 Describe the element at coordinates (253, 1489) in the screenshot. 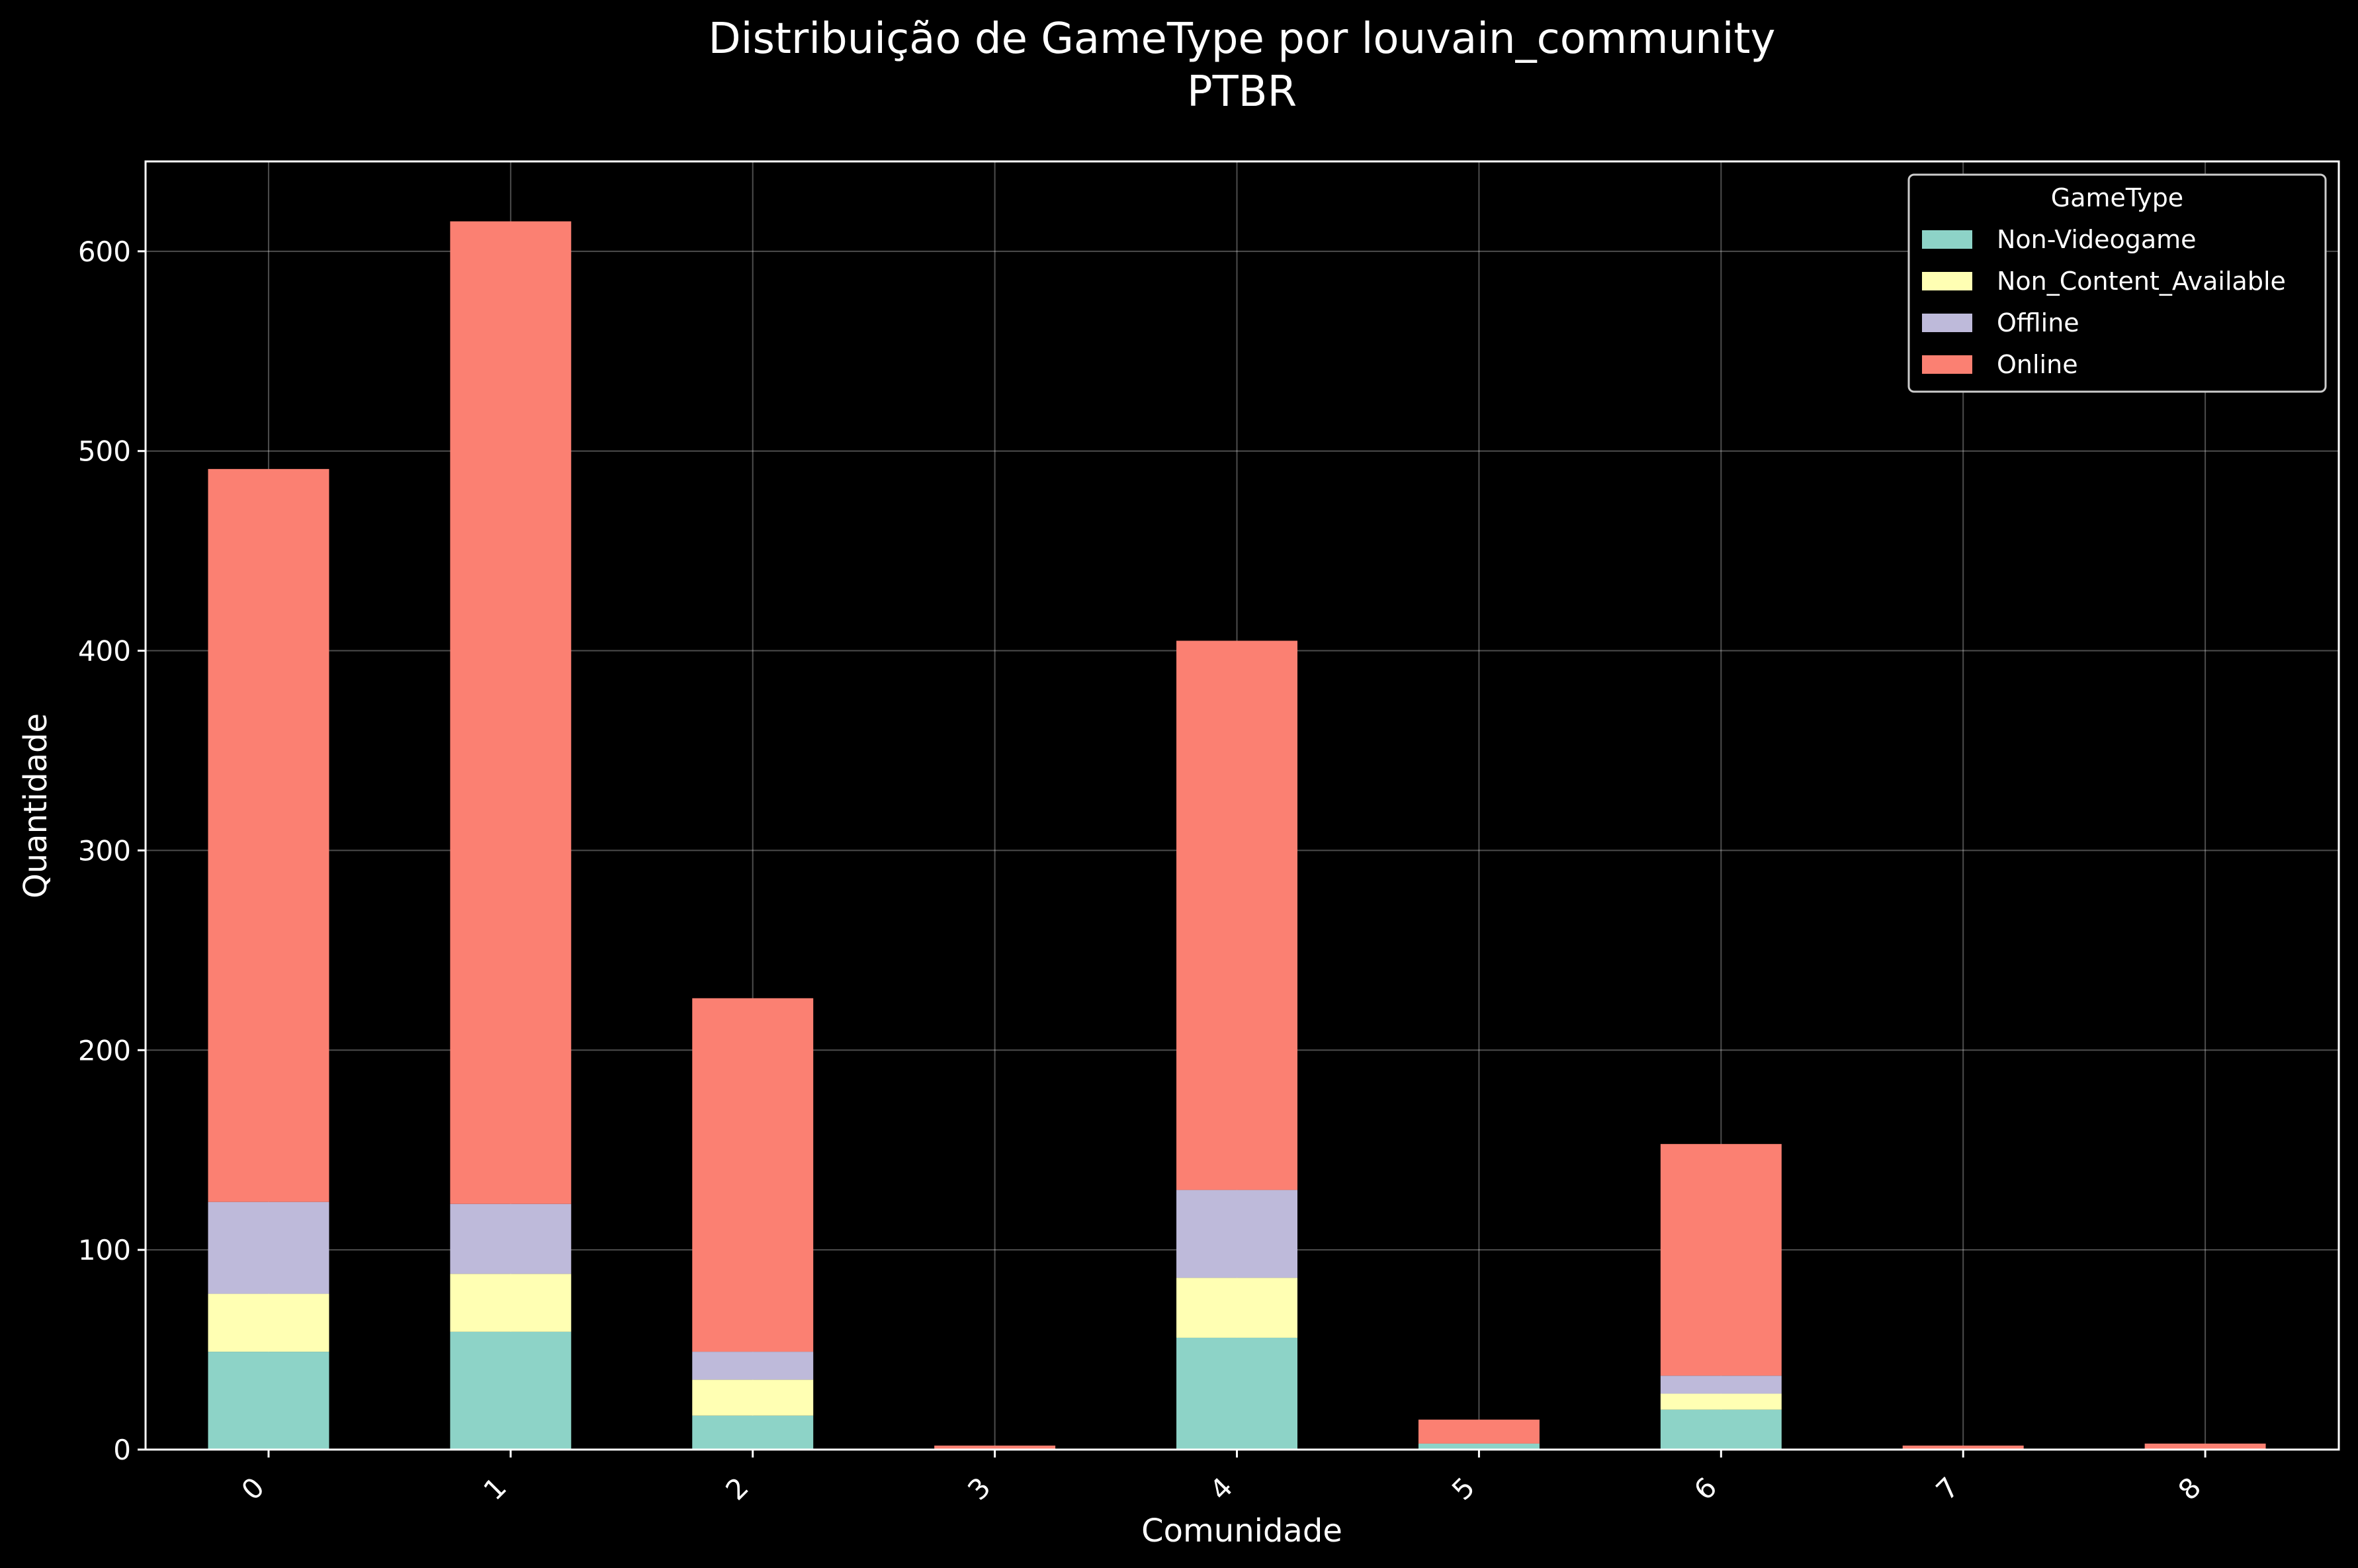

I see `x-tick-label: 0` at that location.